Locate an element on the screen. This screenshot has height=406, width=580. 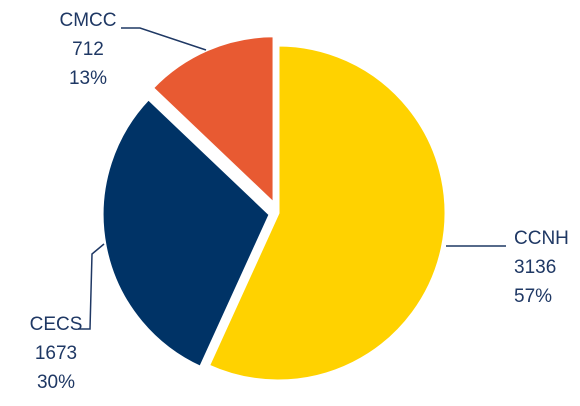
data-label-name-ccnh: CCNH is located at coordinates (541, 238).